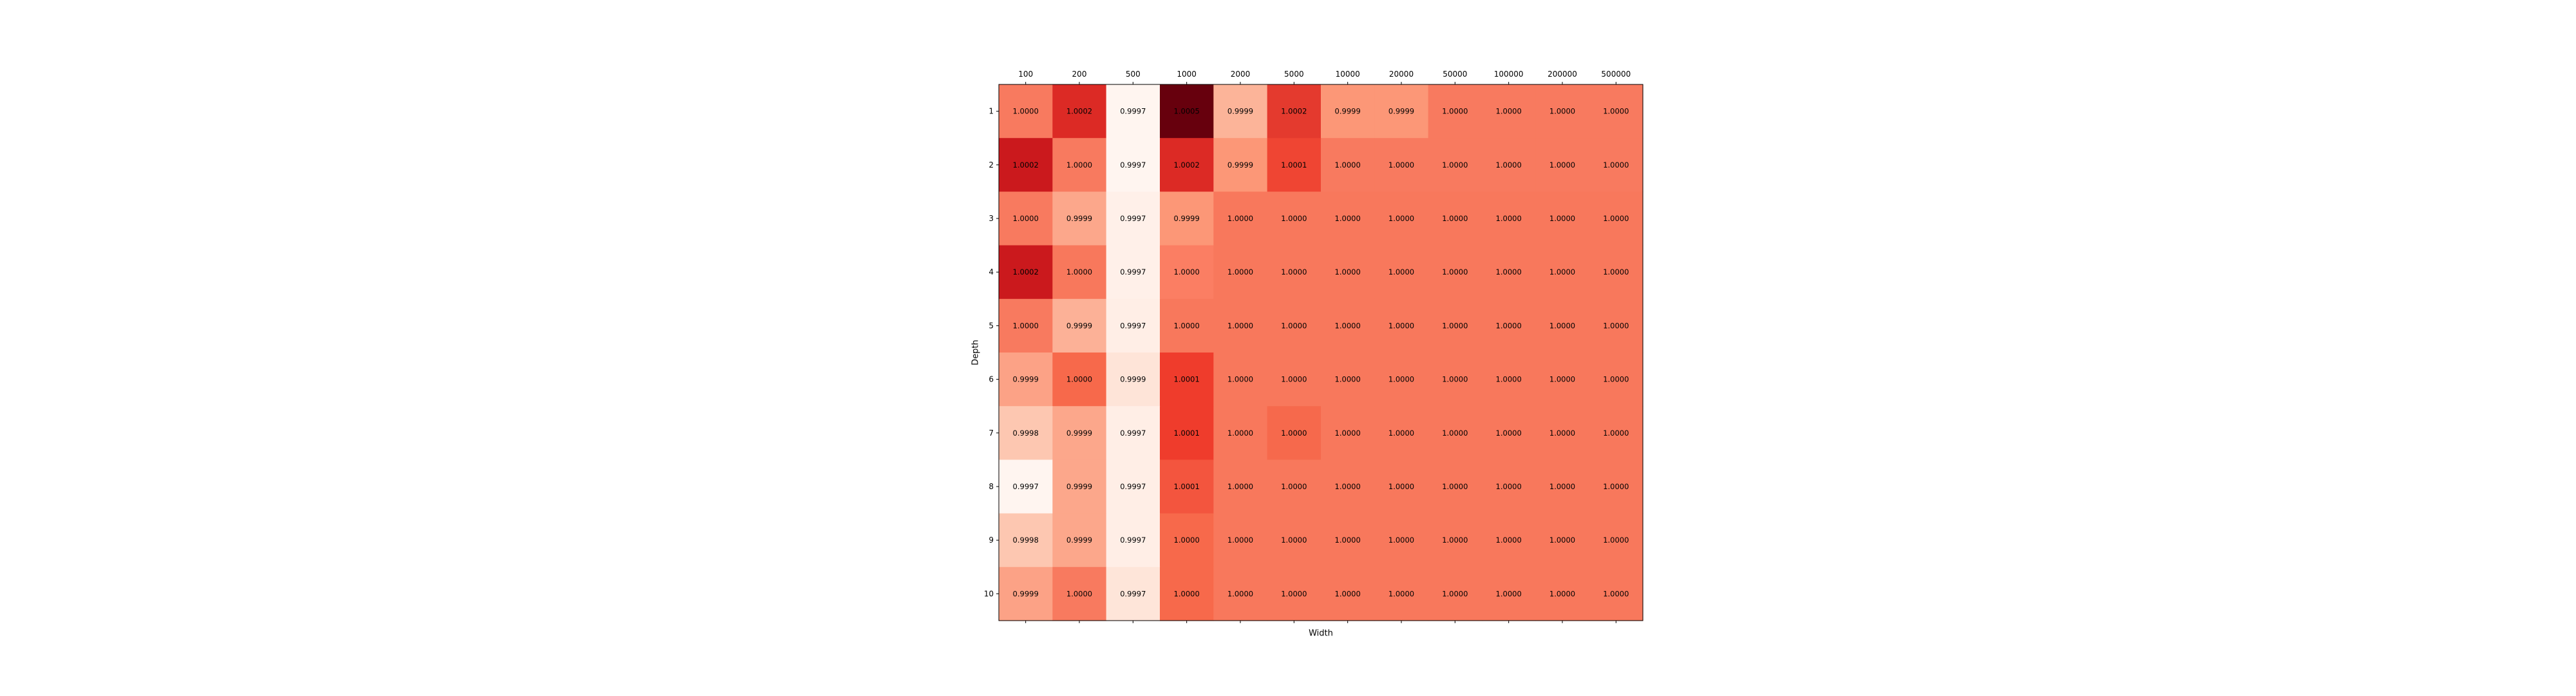 This screenshot has height=696, width=2576. I want to click on x-tick-label: 10000, so click(1348, 74).